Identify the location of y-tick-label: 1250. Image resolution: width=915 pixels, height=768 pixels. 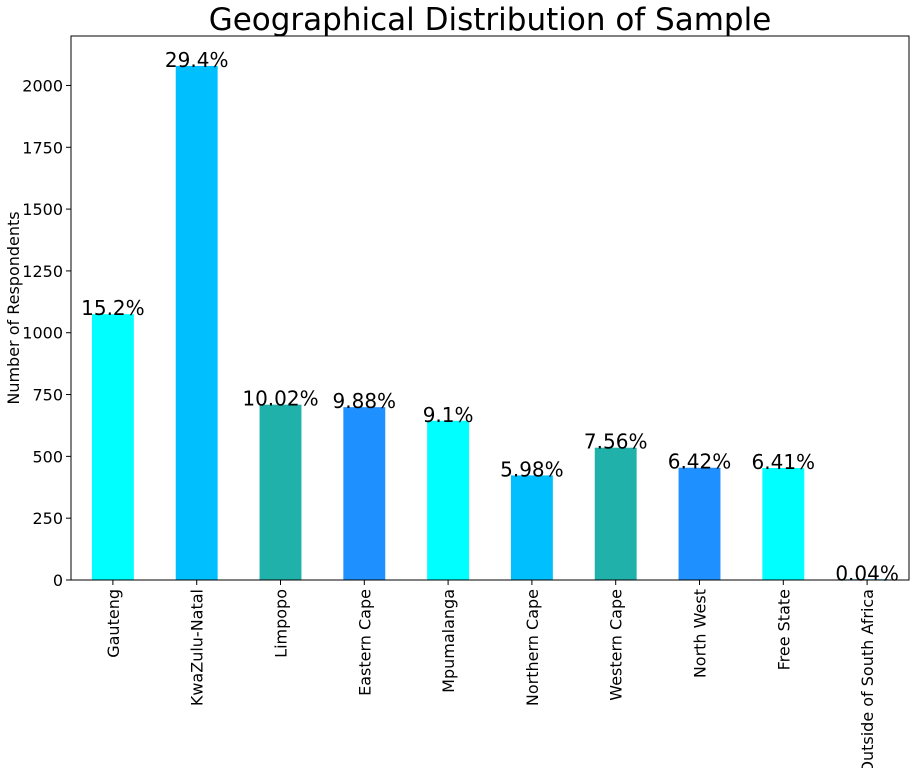
(42, 271).